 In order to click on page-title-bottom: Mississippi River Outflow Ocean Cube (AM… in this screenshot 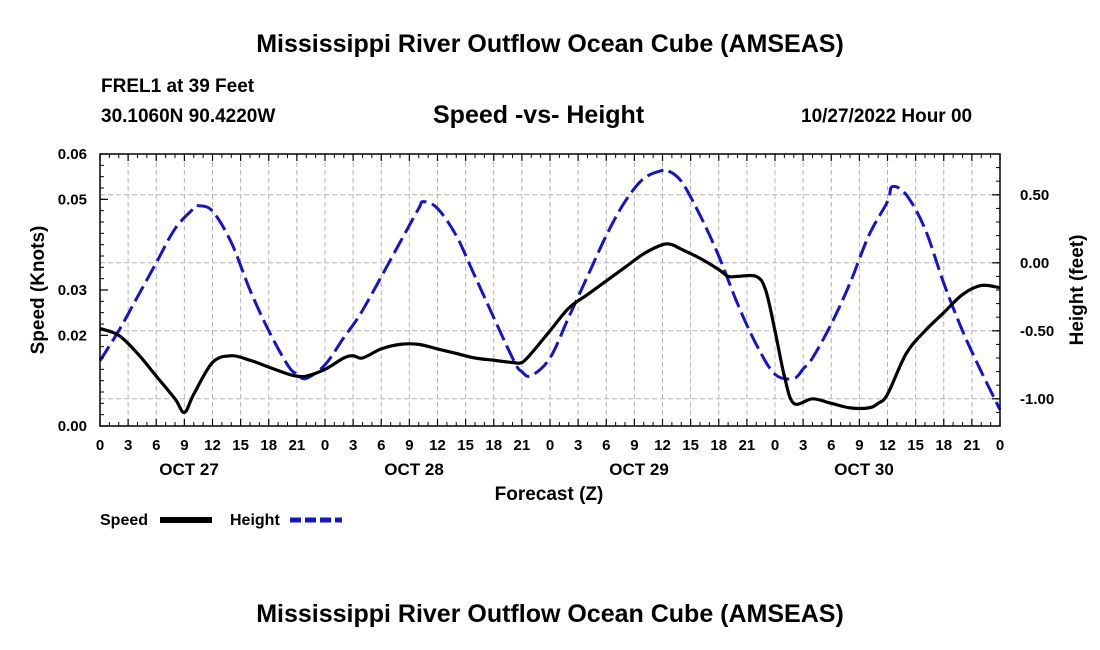, I will do `click(550, 614)`.